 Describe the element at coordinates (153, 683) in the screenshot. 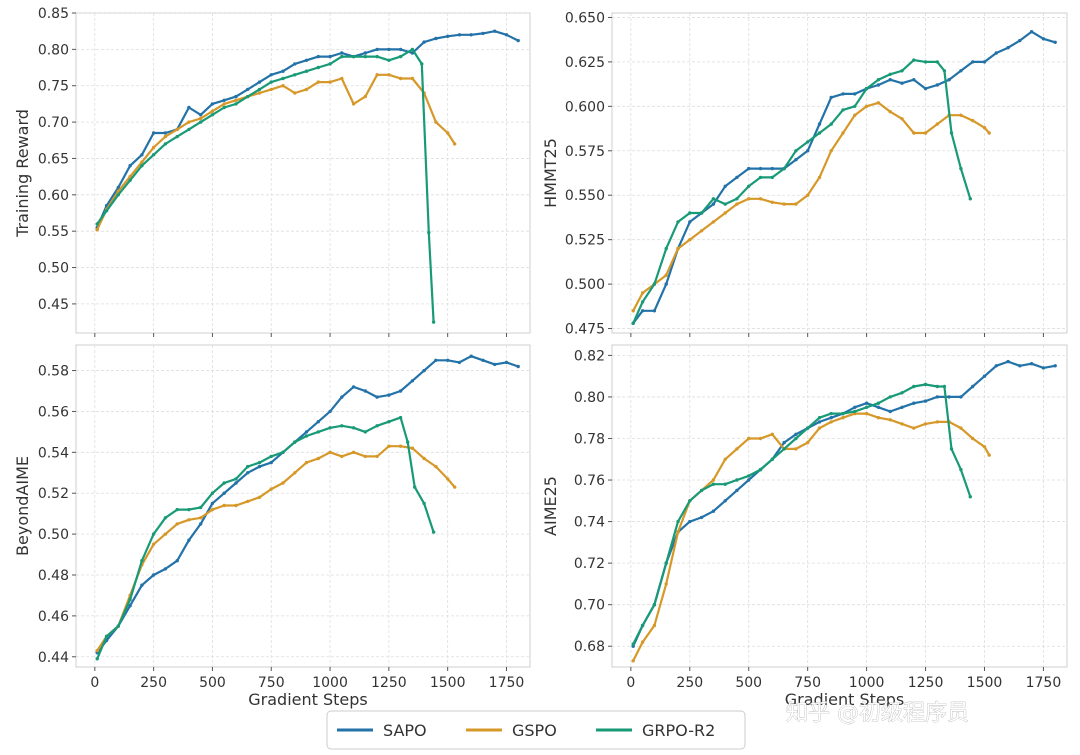

I see `panel-beyondaime-xtick-label: 250` at that location.